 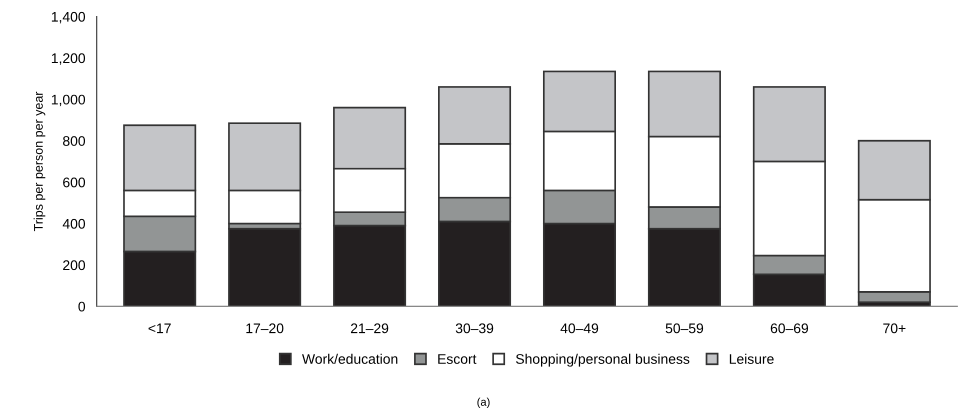 I want to click on y-tick-label: 1,200, so click(x=69, y=59).